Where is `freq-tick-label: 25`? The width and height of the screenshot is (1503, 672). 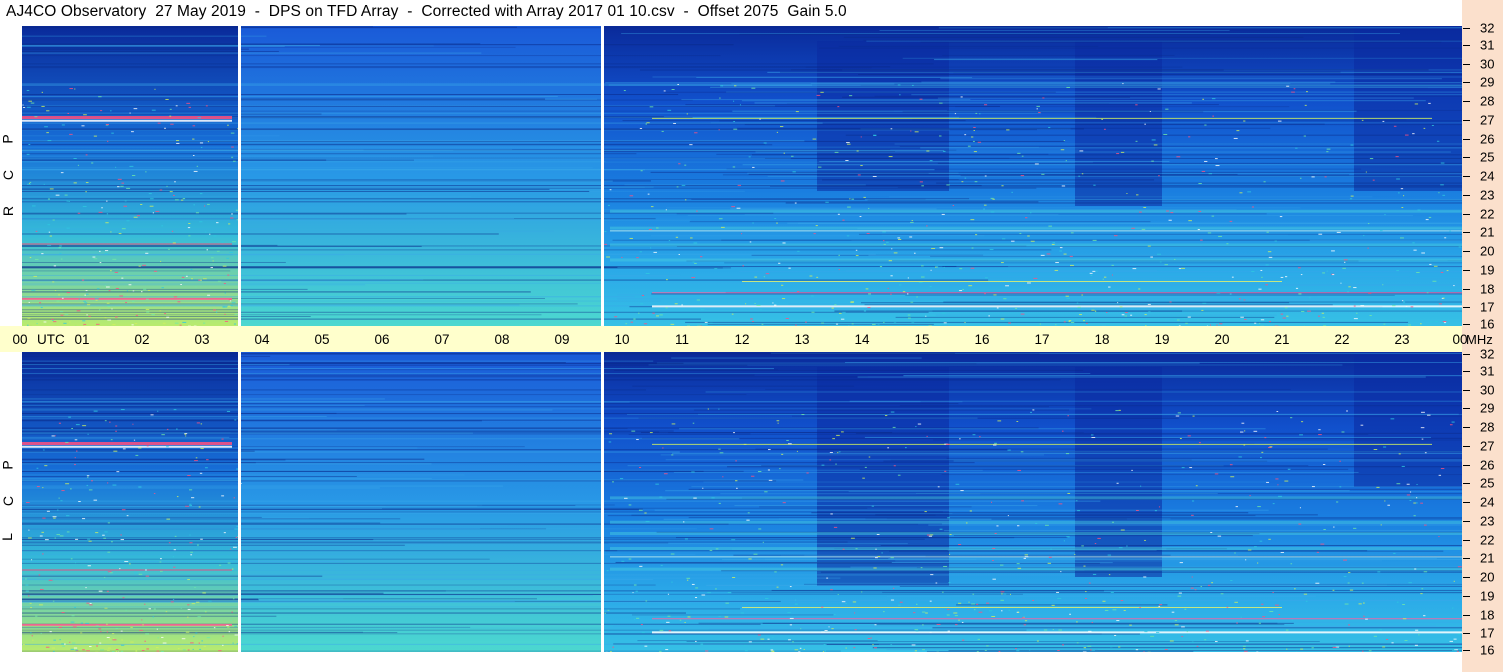 freq-tick-label: 25 is located at coordinates (1487, 157).